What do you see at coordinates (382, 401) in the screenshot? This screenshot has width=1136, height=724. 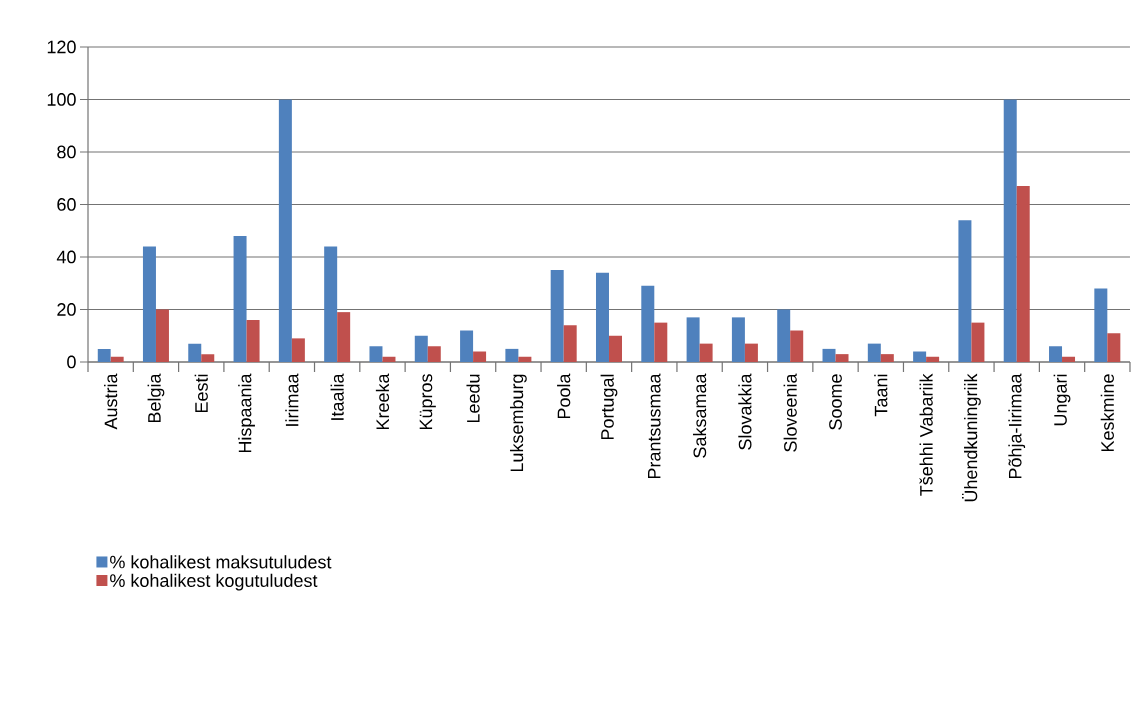 I see `x-tick-label: Kreeka` at bounding box center [382, 401].